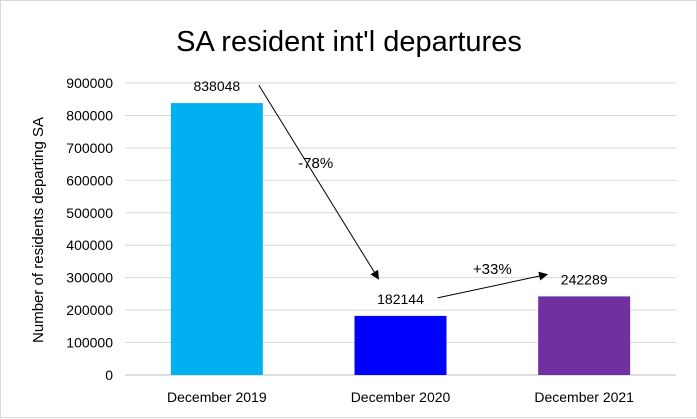  I want to click on data-label: 182144, so click(400, 299).